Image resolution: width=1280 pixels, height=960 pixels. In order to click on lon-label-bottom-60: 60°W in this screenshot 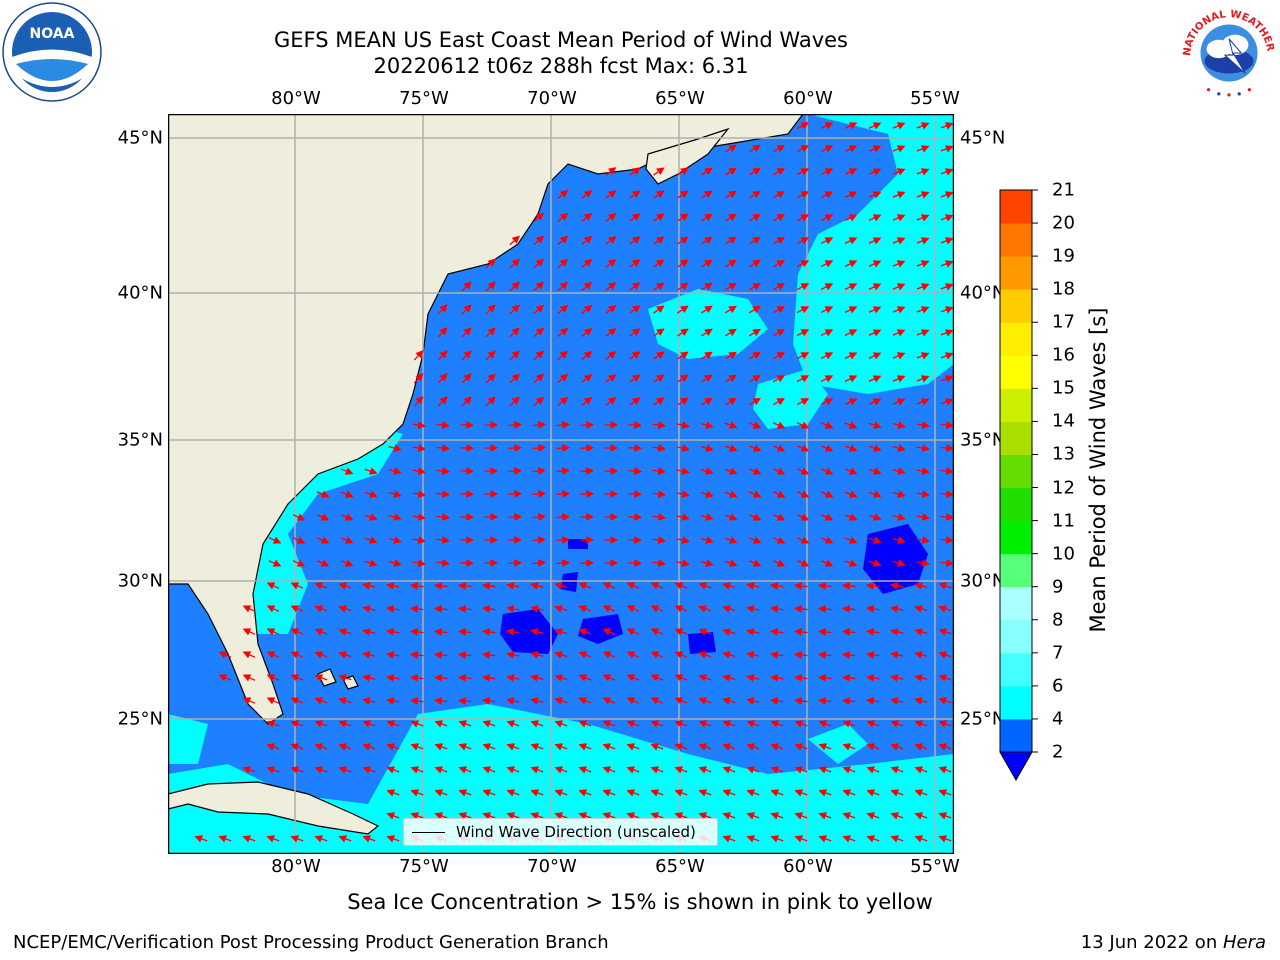, I will do `click(808, 866)`.